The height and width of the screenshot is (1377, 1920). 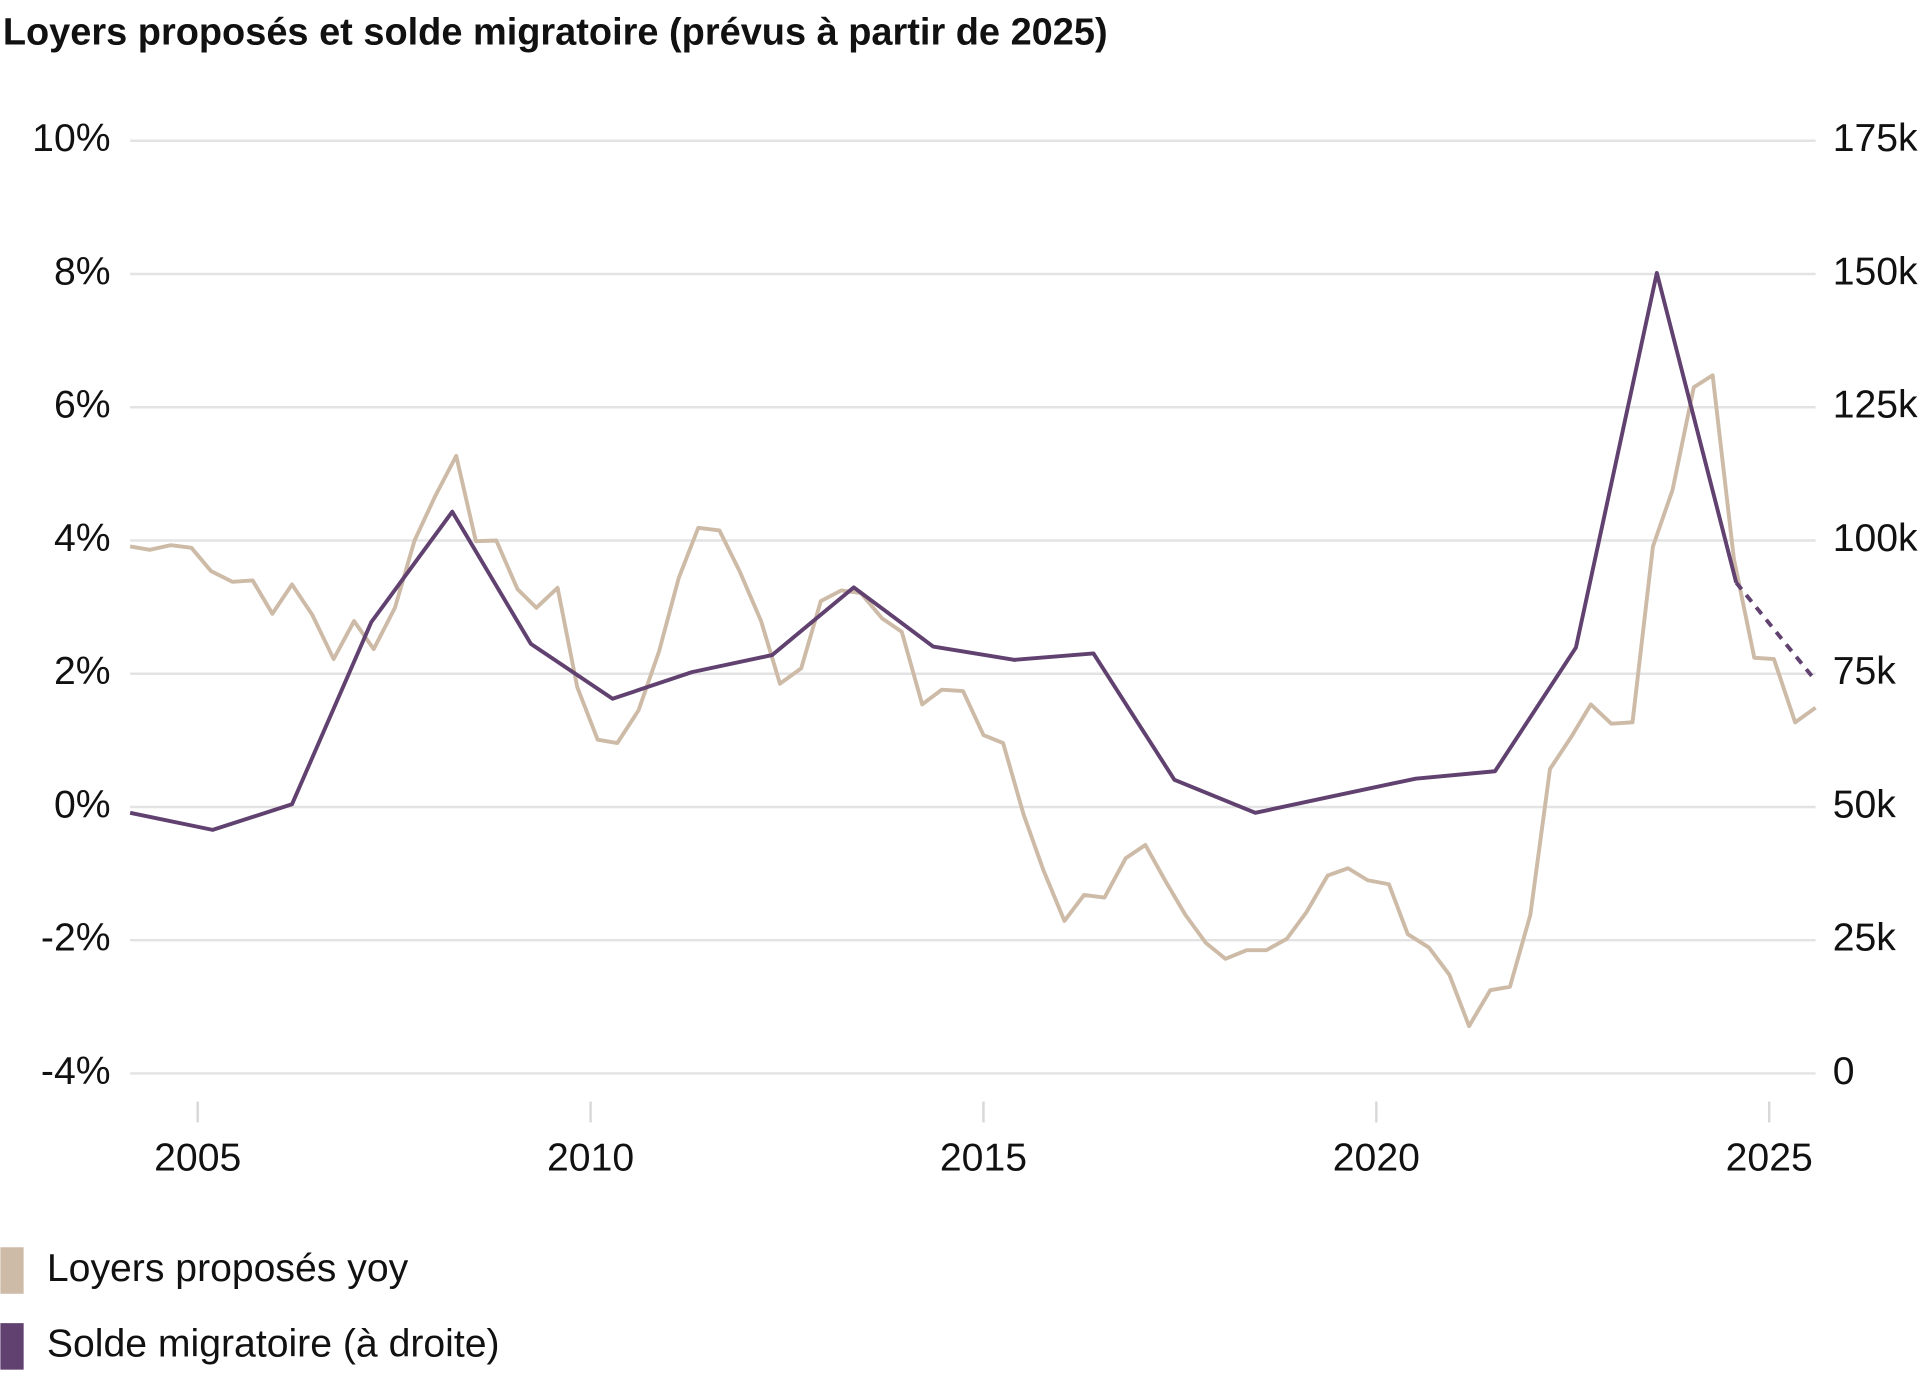 What do you see at coordinates (228, 1268) in the screenshot?
I see `legend-label: Loyers proposés yoy` at bounding box center [228, 1268].